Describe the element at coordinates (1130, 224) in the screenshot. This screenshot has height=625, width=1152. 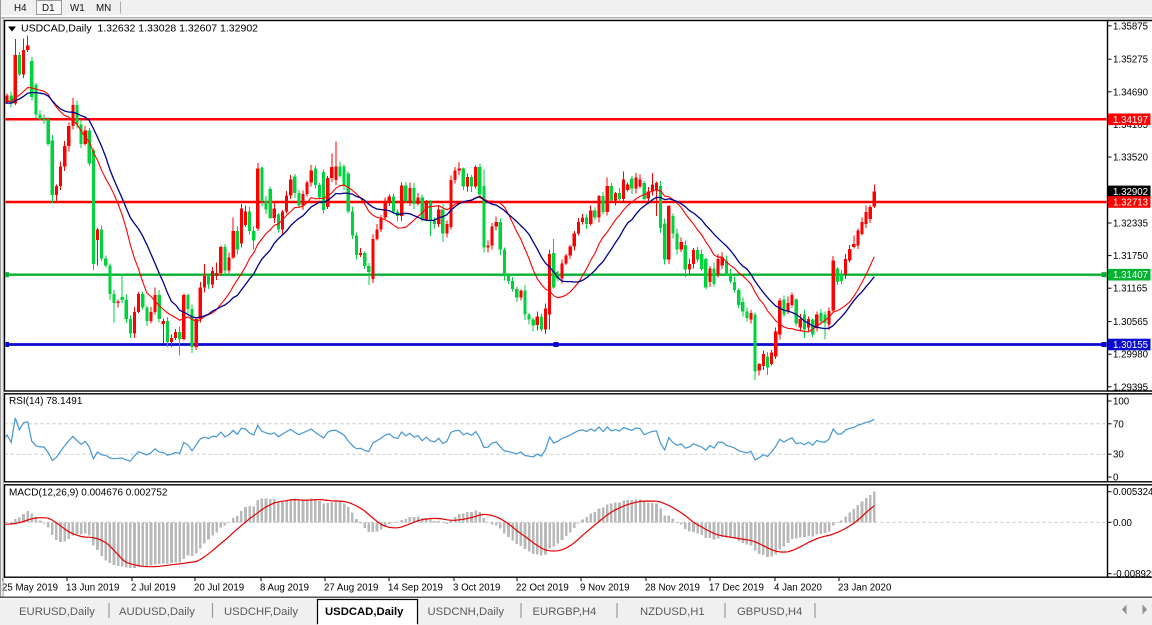
I see `svg-text: 1.32335` at that location.